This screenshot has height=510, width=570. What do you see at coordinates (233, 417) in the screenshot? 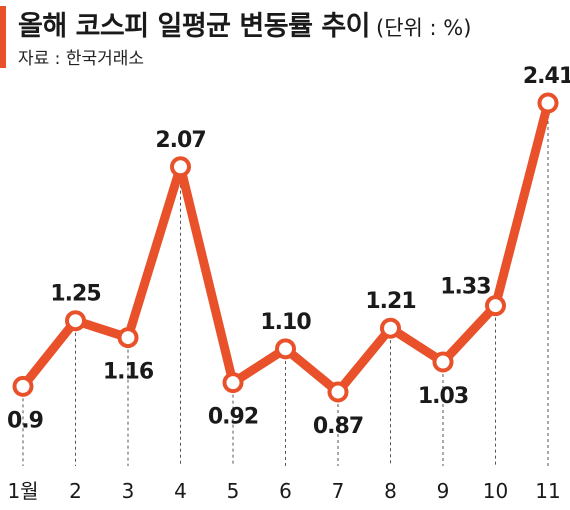
I see `data-label: 0.92` at bounding box center [233, 417].